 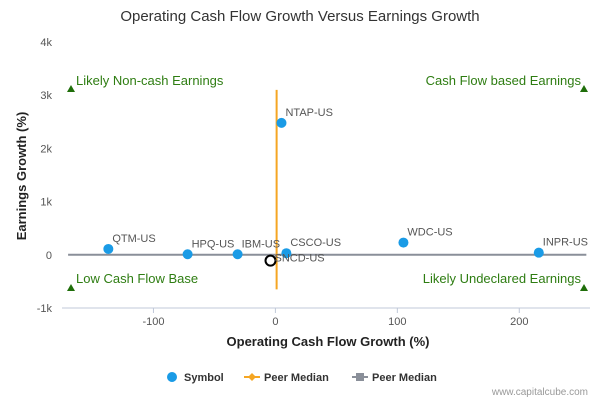 I want to click on y-axis-title: Earnings Growth (%), so click(x=21, y=176).